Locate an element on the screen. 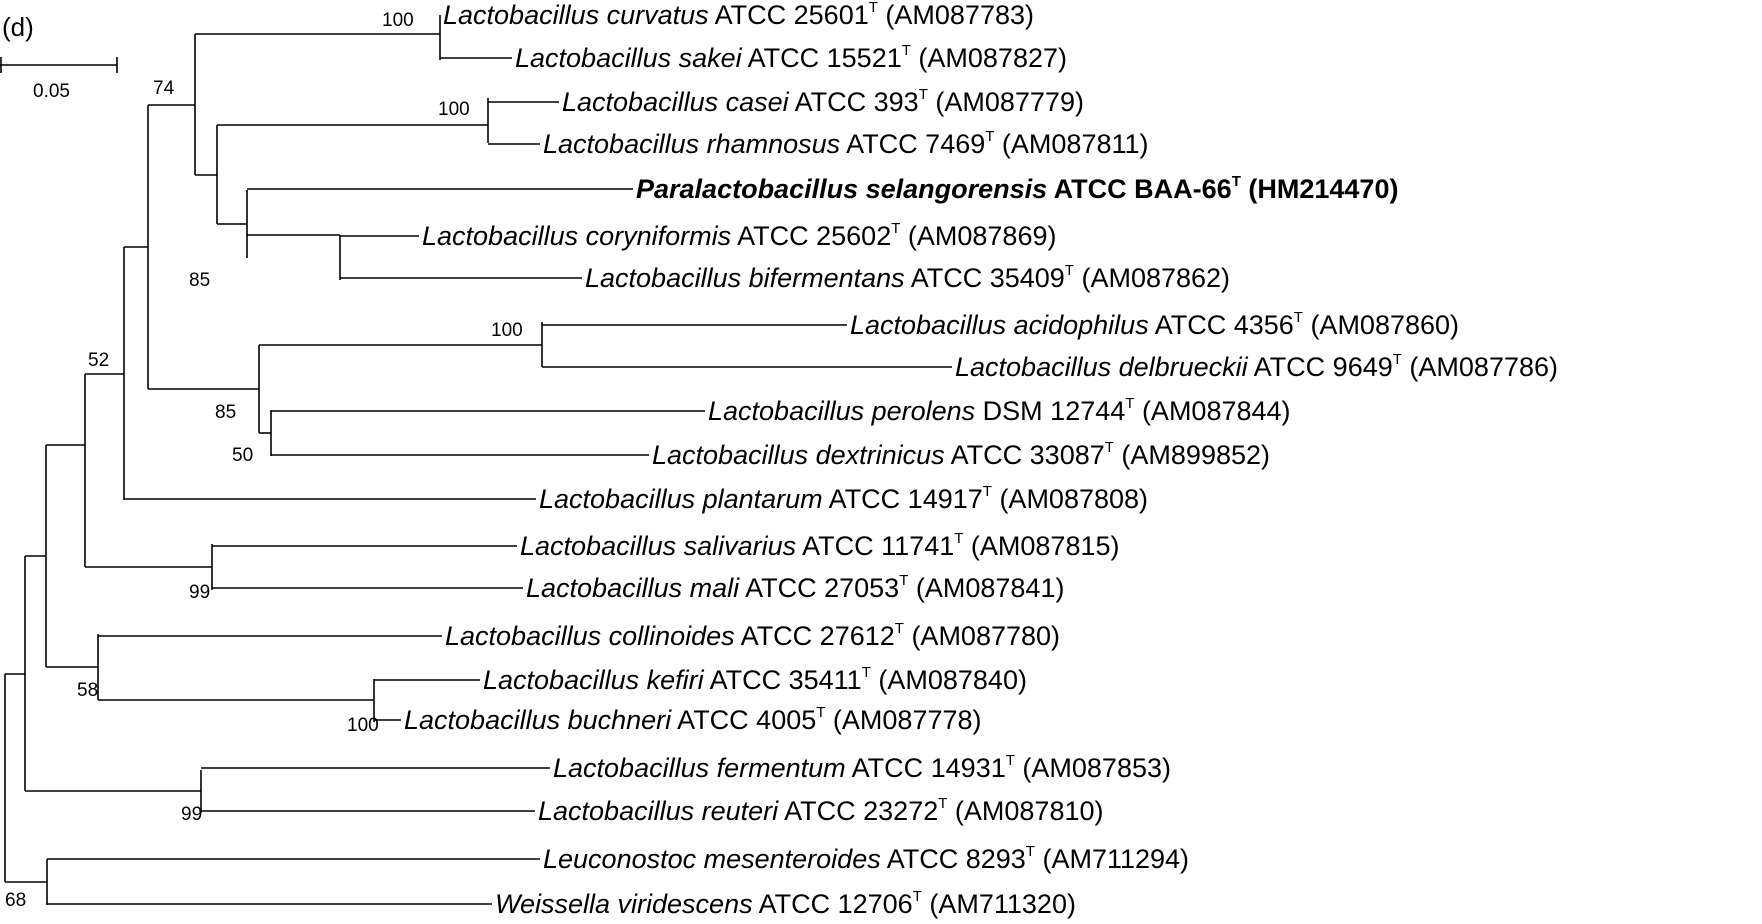 The image size is (1762, 924). species-name: Lactobacillus mali is located at coordinates (633, 588).